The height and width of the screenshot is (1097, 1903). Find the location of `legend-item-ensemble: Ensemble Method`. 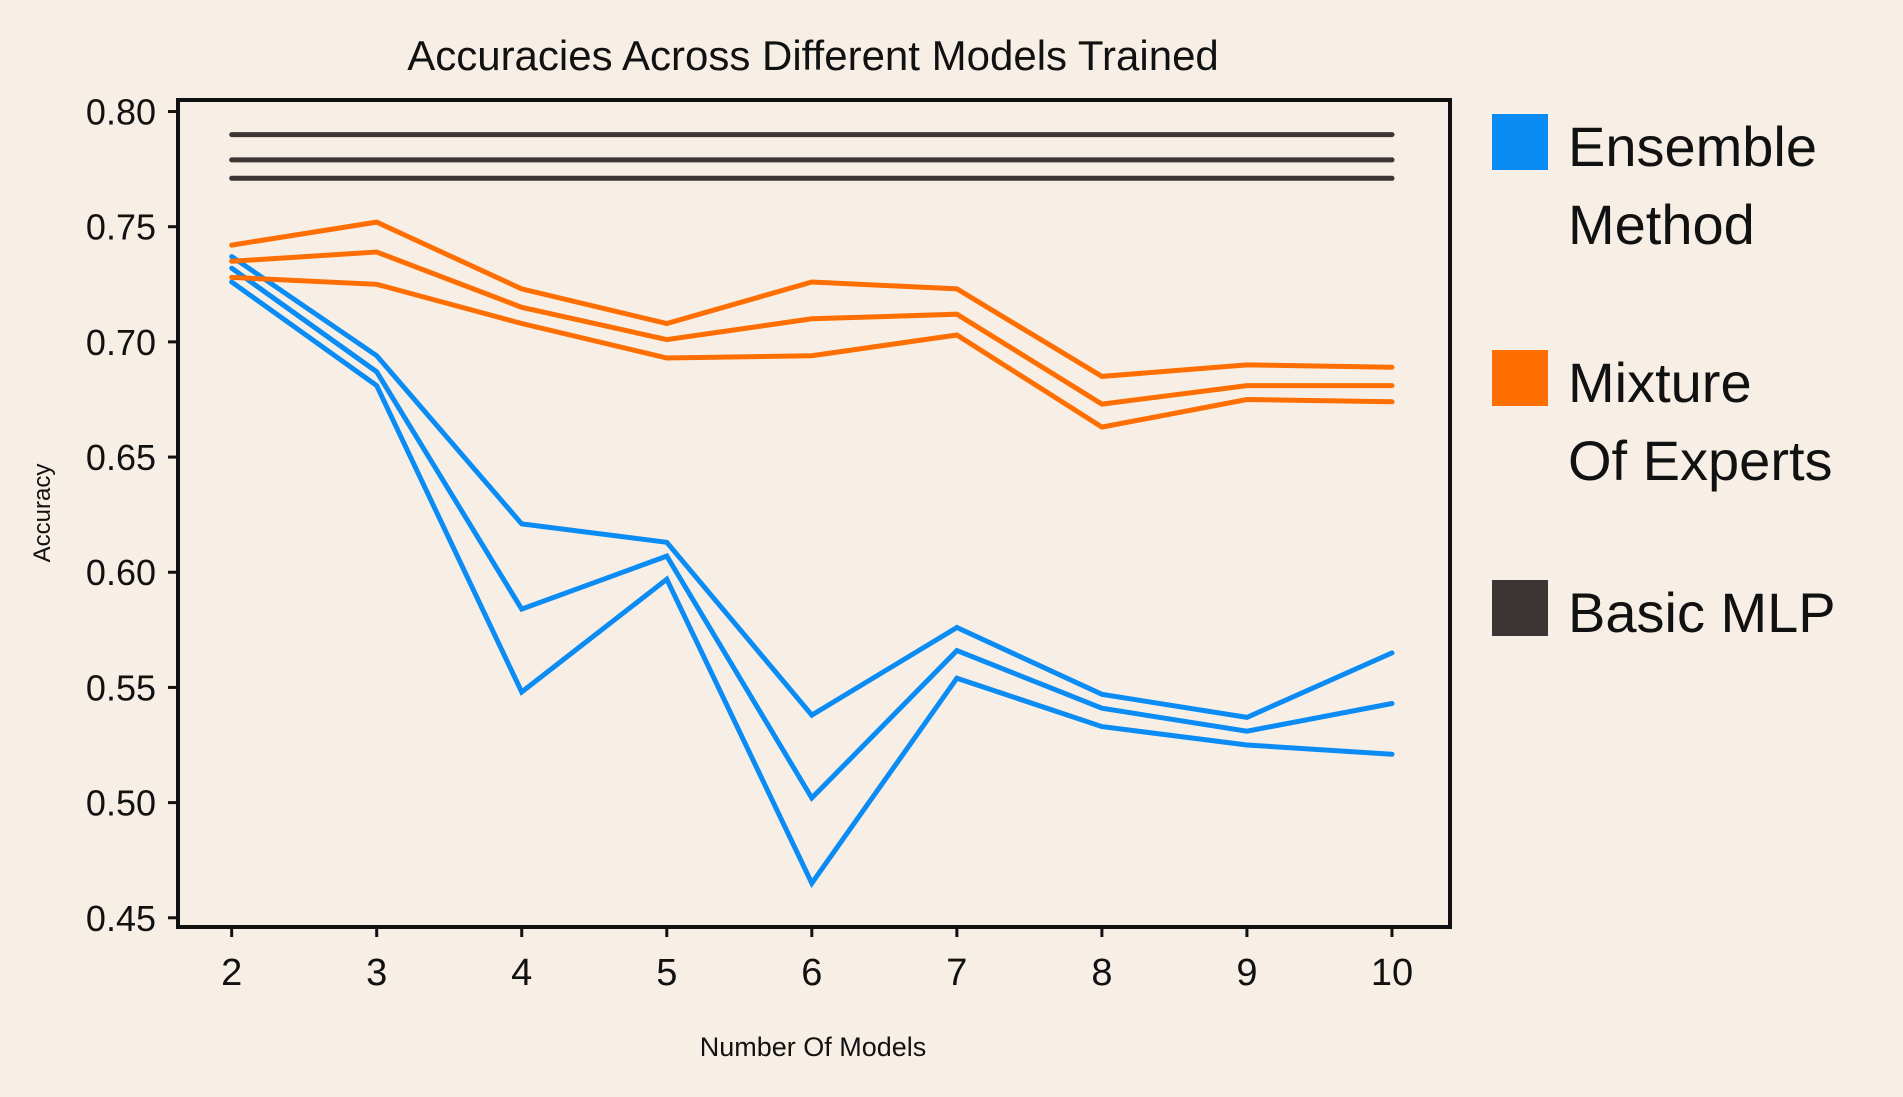

legend-item-ensemble: Ensemble Method is located at coordinates (1654, 186).